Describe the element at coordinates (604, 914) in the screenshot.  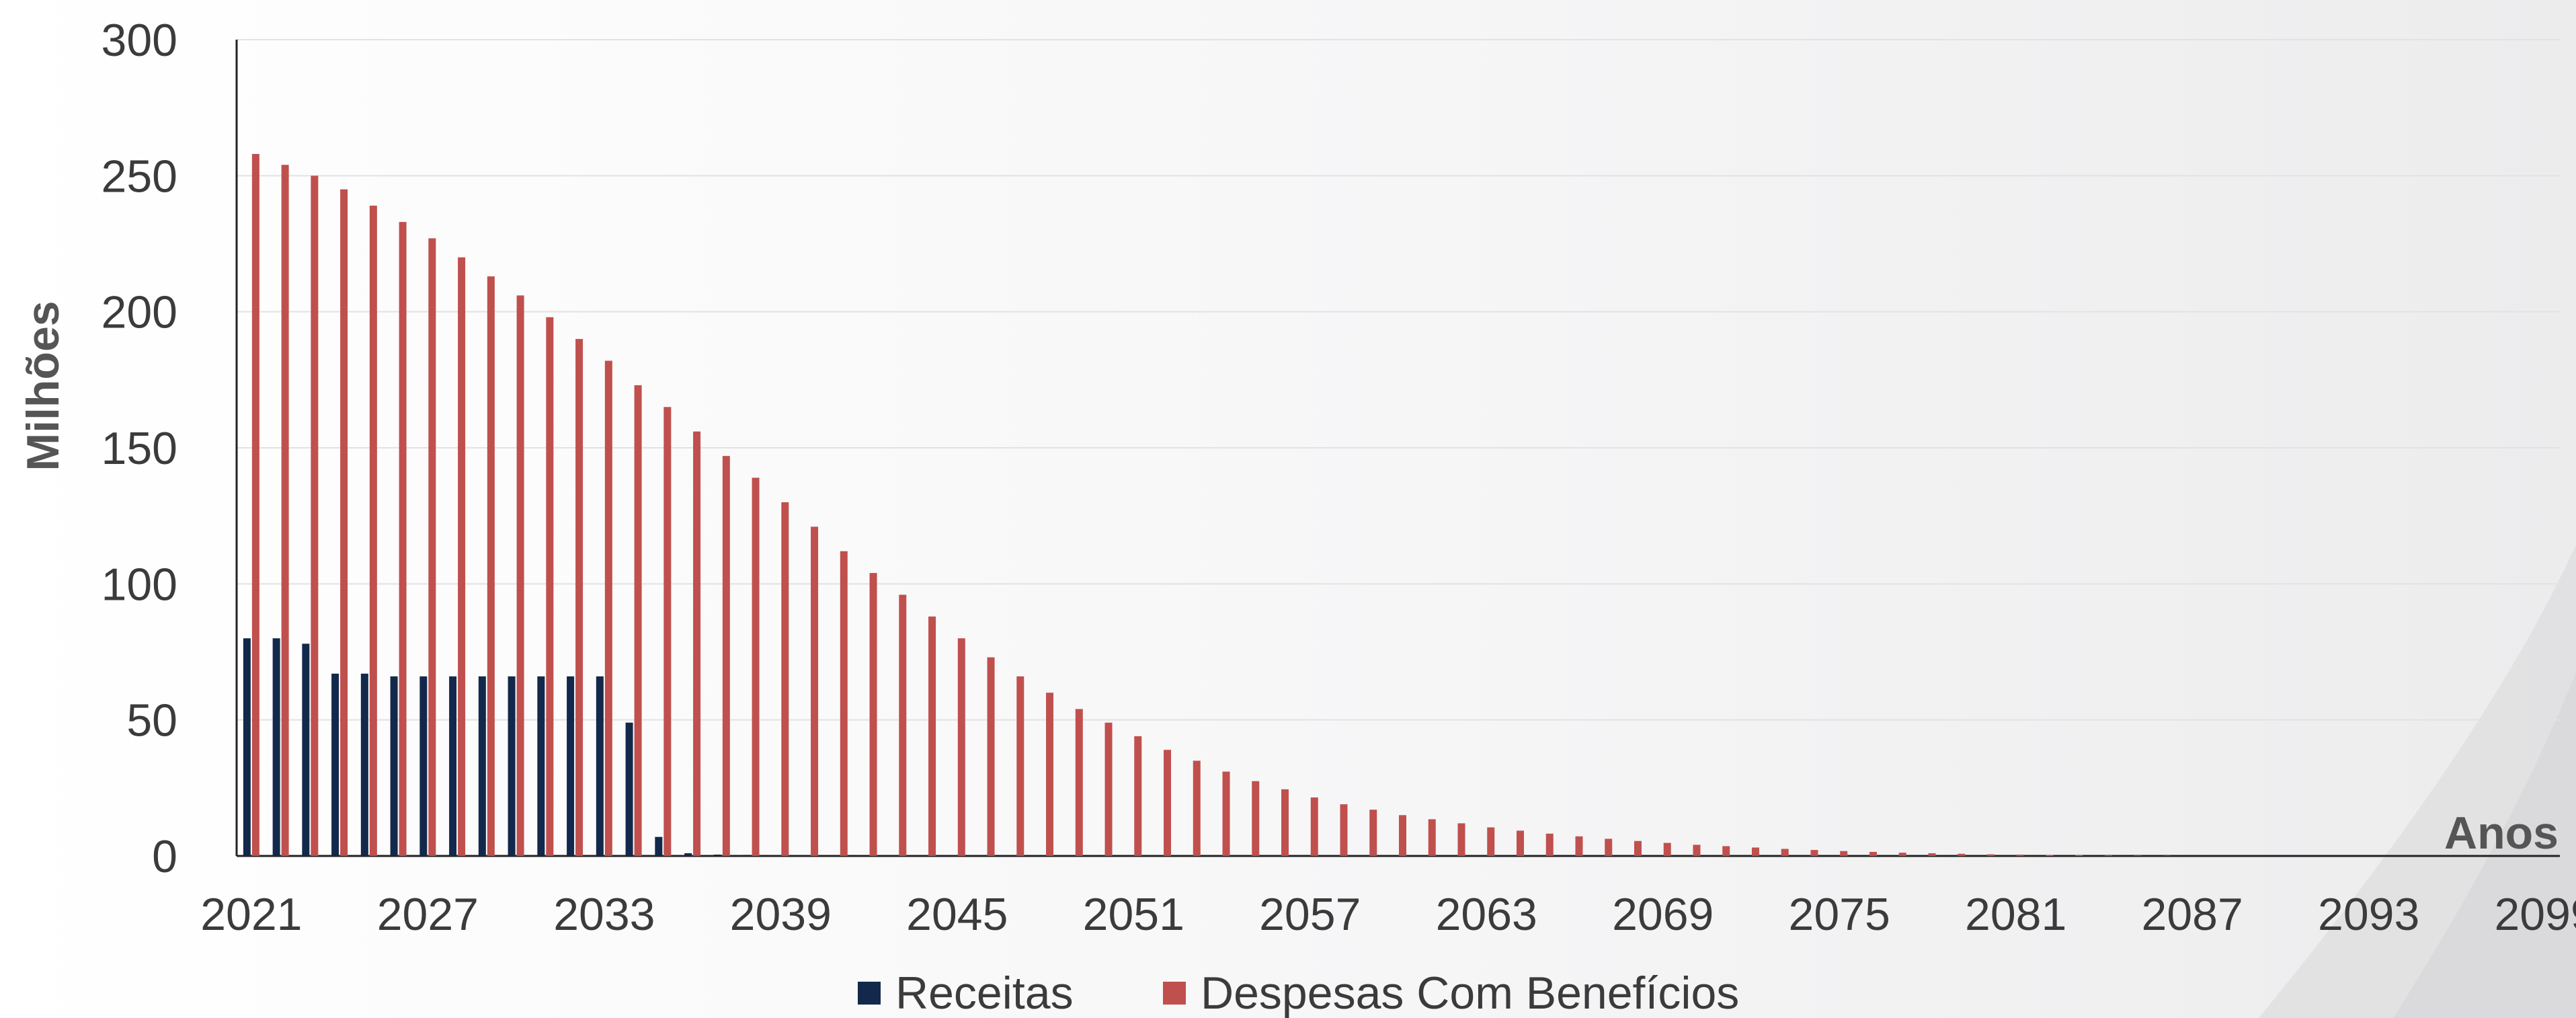
I see `x-tick-label: 2033` at that location.